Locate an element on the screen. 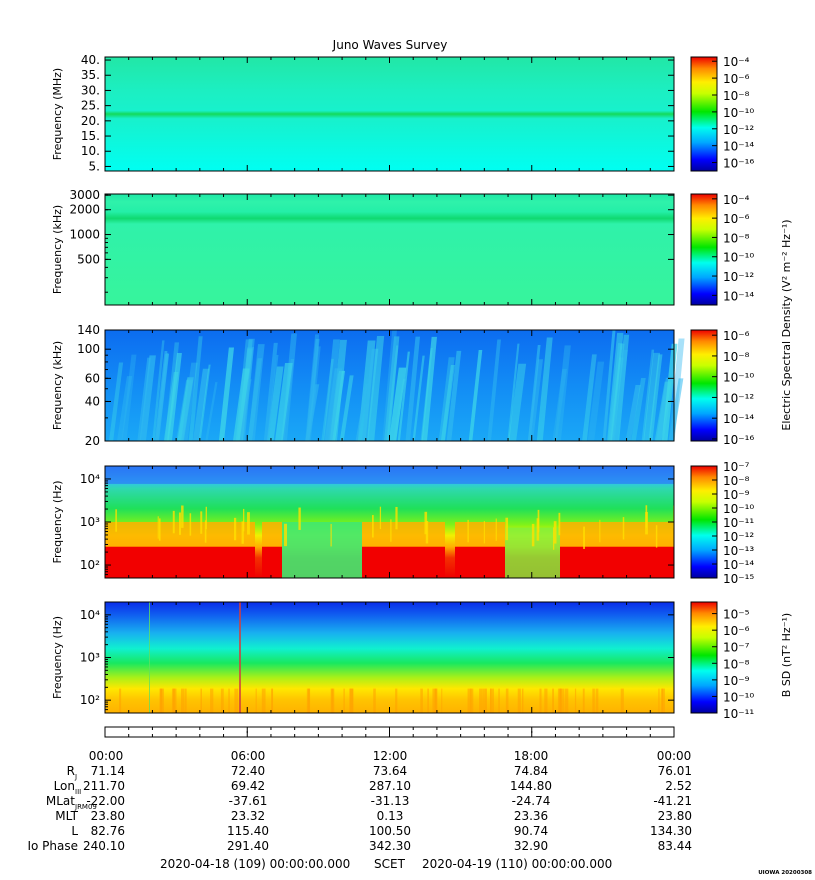 The height and width of the screenshot is (880, 815). y-tick-label: 20 is located at coordinates (92, 441).